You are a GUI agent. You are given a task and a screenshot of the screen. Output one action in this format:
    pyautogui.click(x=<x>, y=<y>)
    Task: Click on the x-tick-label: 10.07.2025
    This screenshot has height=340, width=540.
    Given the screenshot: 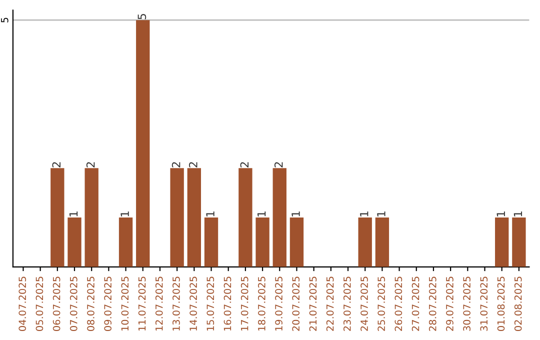 What is the action you would take?
    pyautogui.click(x=125, y=303)
    